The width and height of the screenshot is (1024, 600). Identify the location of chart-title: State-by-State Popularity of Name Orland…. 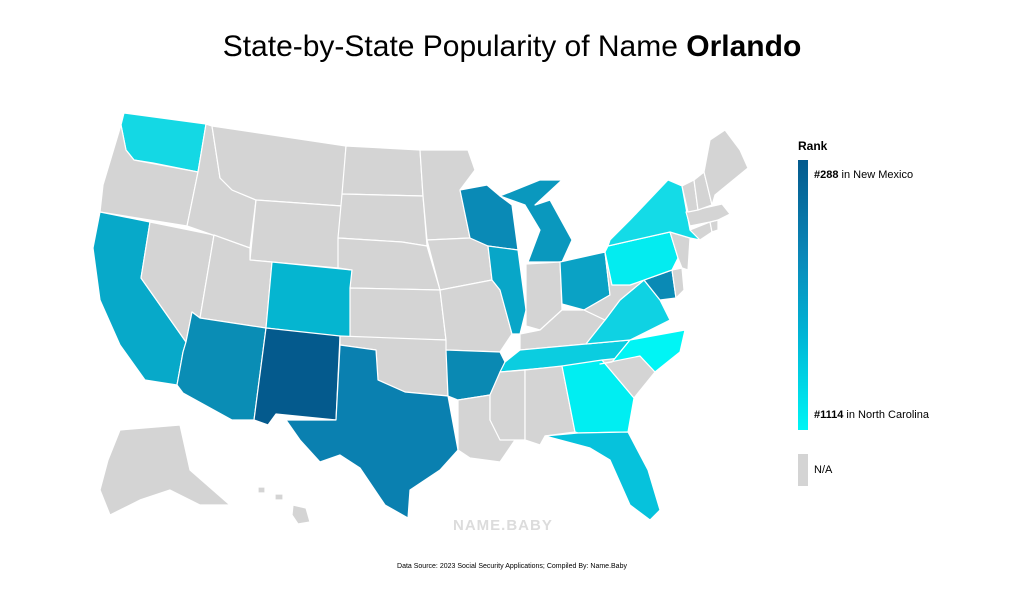
(512, 47).